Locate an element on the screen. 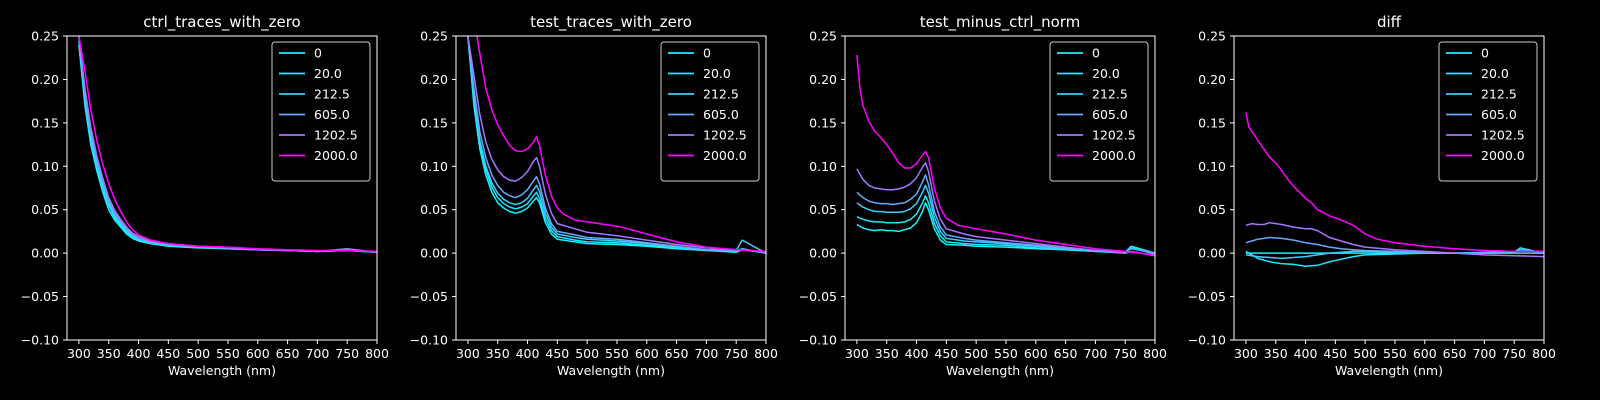 The width and height of the screenshot is (1600, 400). chart-title: test_traces_with_zero is located at coordinates (611, 22).